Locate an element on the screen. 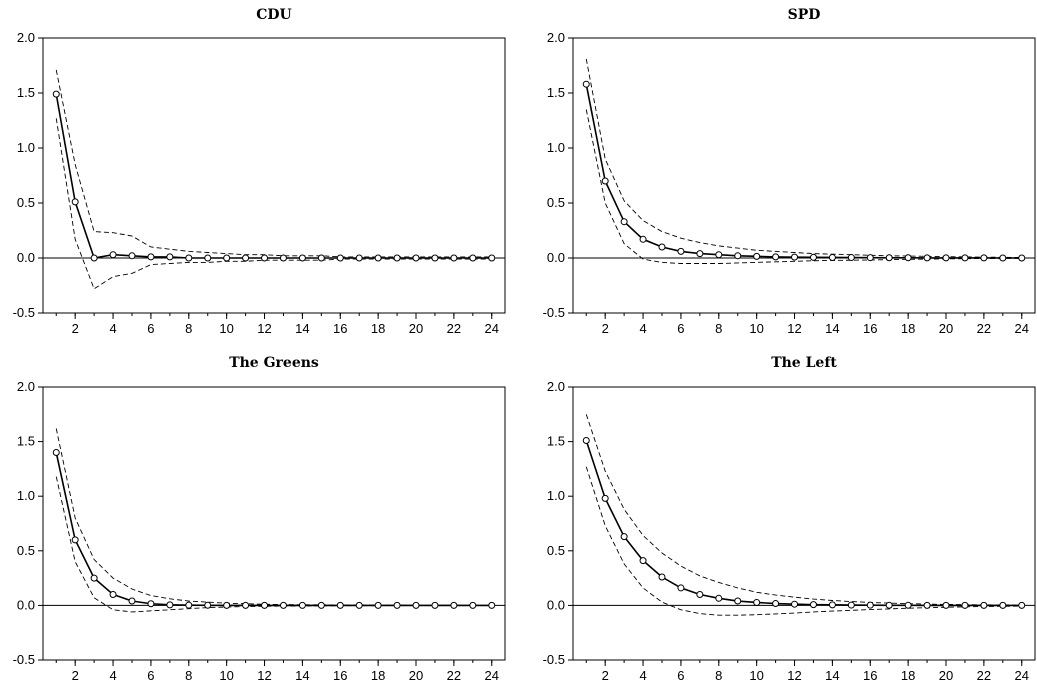 This screenshot has width=1037, height=693. x-tick-label: 6 is located at coordinates (680, 328).